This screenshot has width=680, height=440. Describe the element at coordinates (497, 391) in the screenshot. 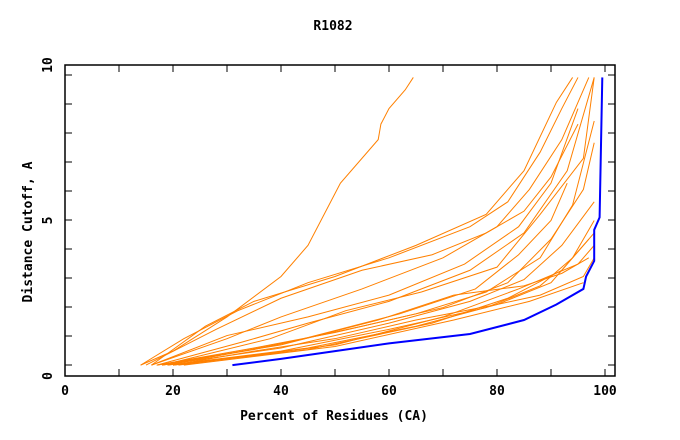

I see `x-tick-label: 80` at that location.